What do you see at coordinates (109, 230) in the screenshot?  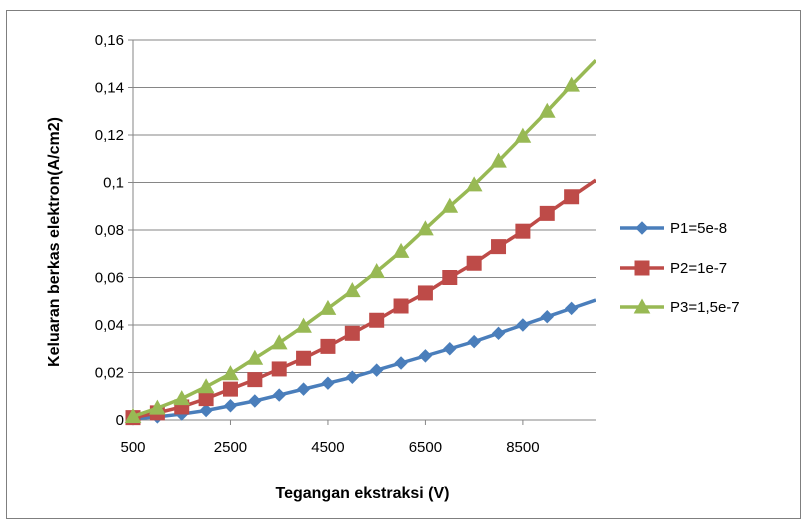 I see `y-tick-label: 0,08` at bounding box center [109, 230].